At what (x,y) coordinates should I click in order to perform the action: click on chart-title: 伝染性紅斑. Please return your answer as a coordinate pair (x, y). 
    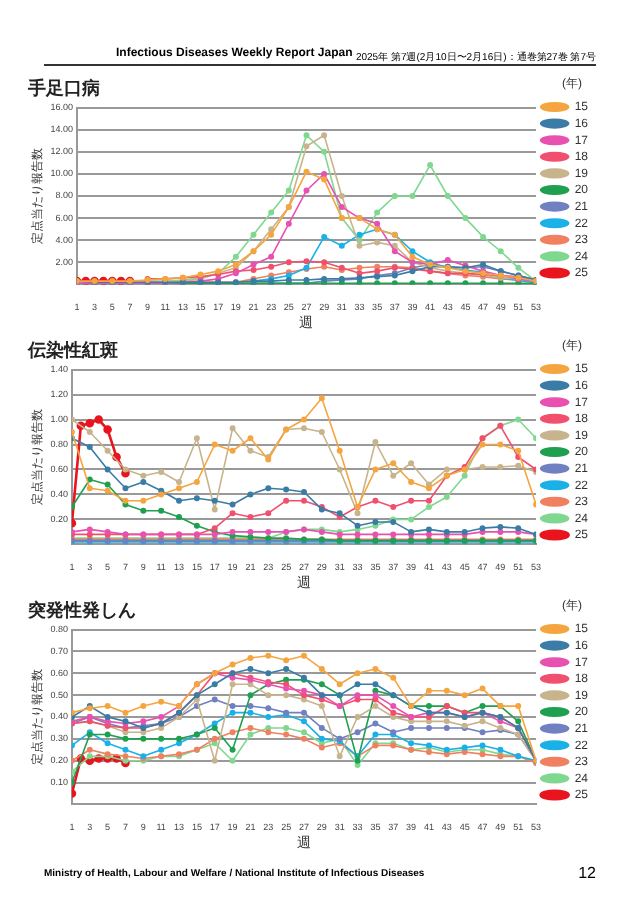
    Looking at the image, I should click on (72, 349).